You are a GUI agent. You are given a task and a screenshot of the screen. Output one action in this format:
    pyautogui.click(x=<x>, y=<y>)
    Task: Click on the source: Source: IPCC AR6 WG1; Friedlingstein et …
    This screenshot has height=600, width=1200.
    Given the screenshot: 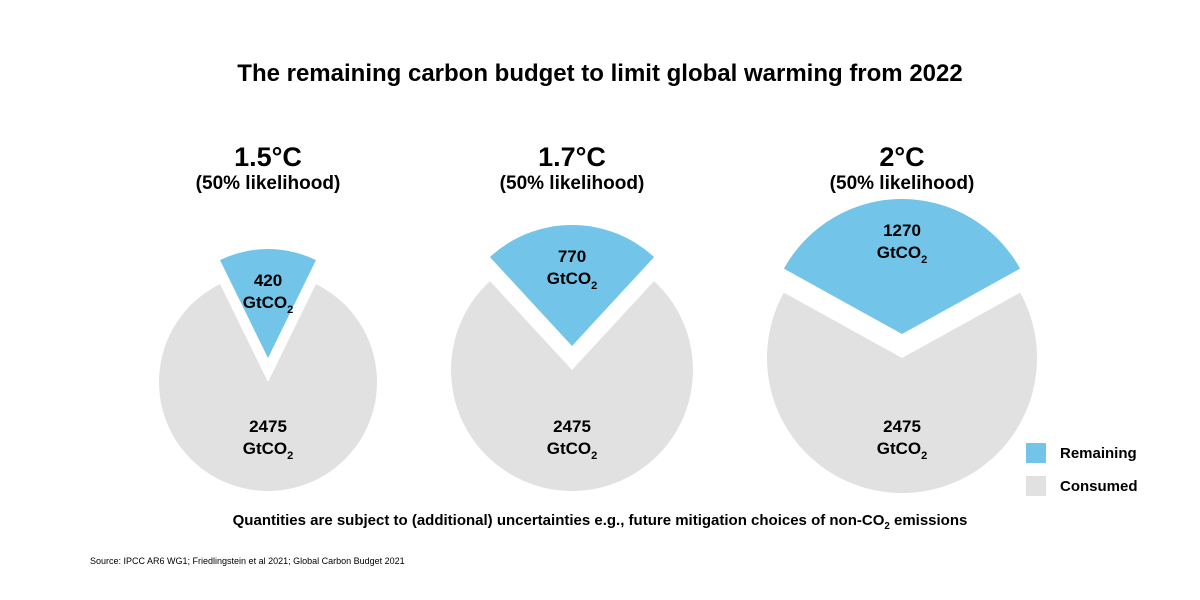 What is the action you would take?
    pyautogui.click(x=247, y=561)
    